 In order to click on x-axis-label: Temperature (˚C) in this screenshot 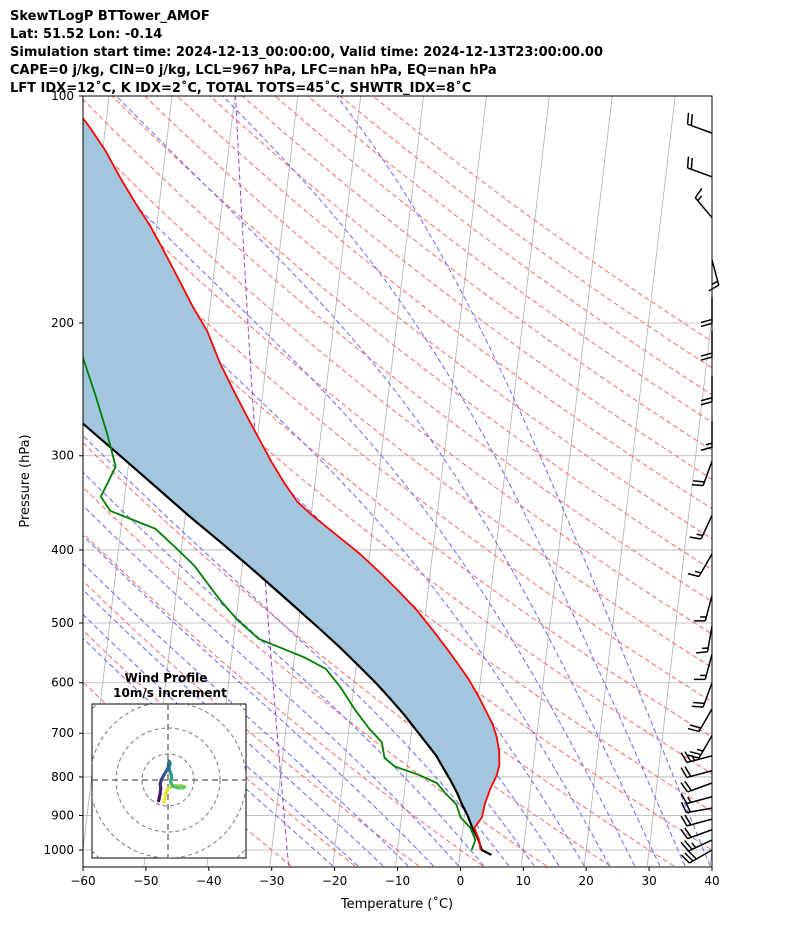, I will do `click(396, 904)`.